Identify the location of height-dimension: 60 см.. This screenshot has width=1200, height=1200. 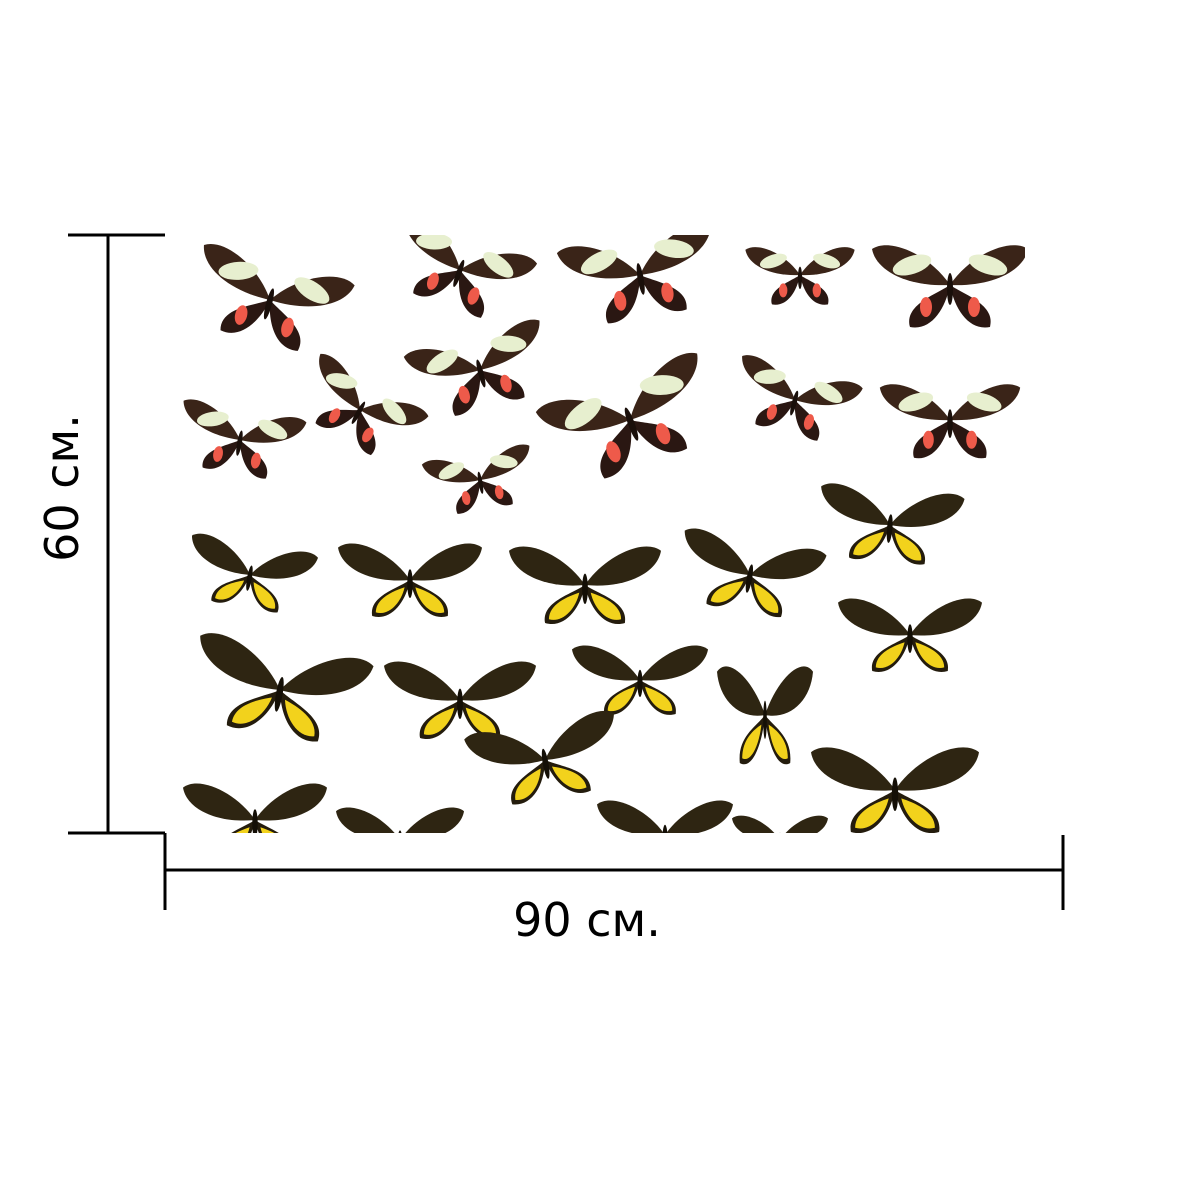
(100, 534).